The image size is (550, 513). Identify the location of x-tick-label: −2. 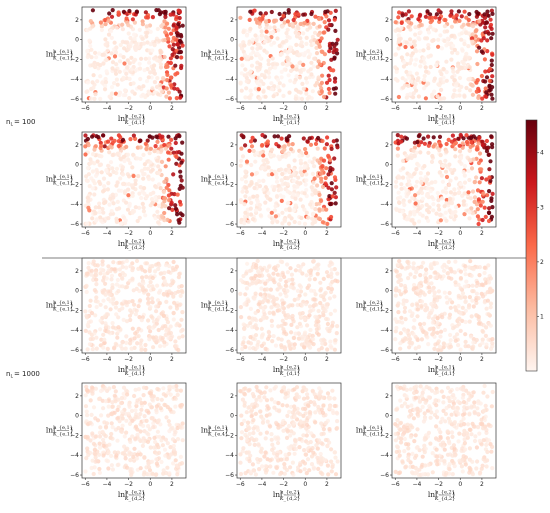
(438, 233).